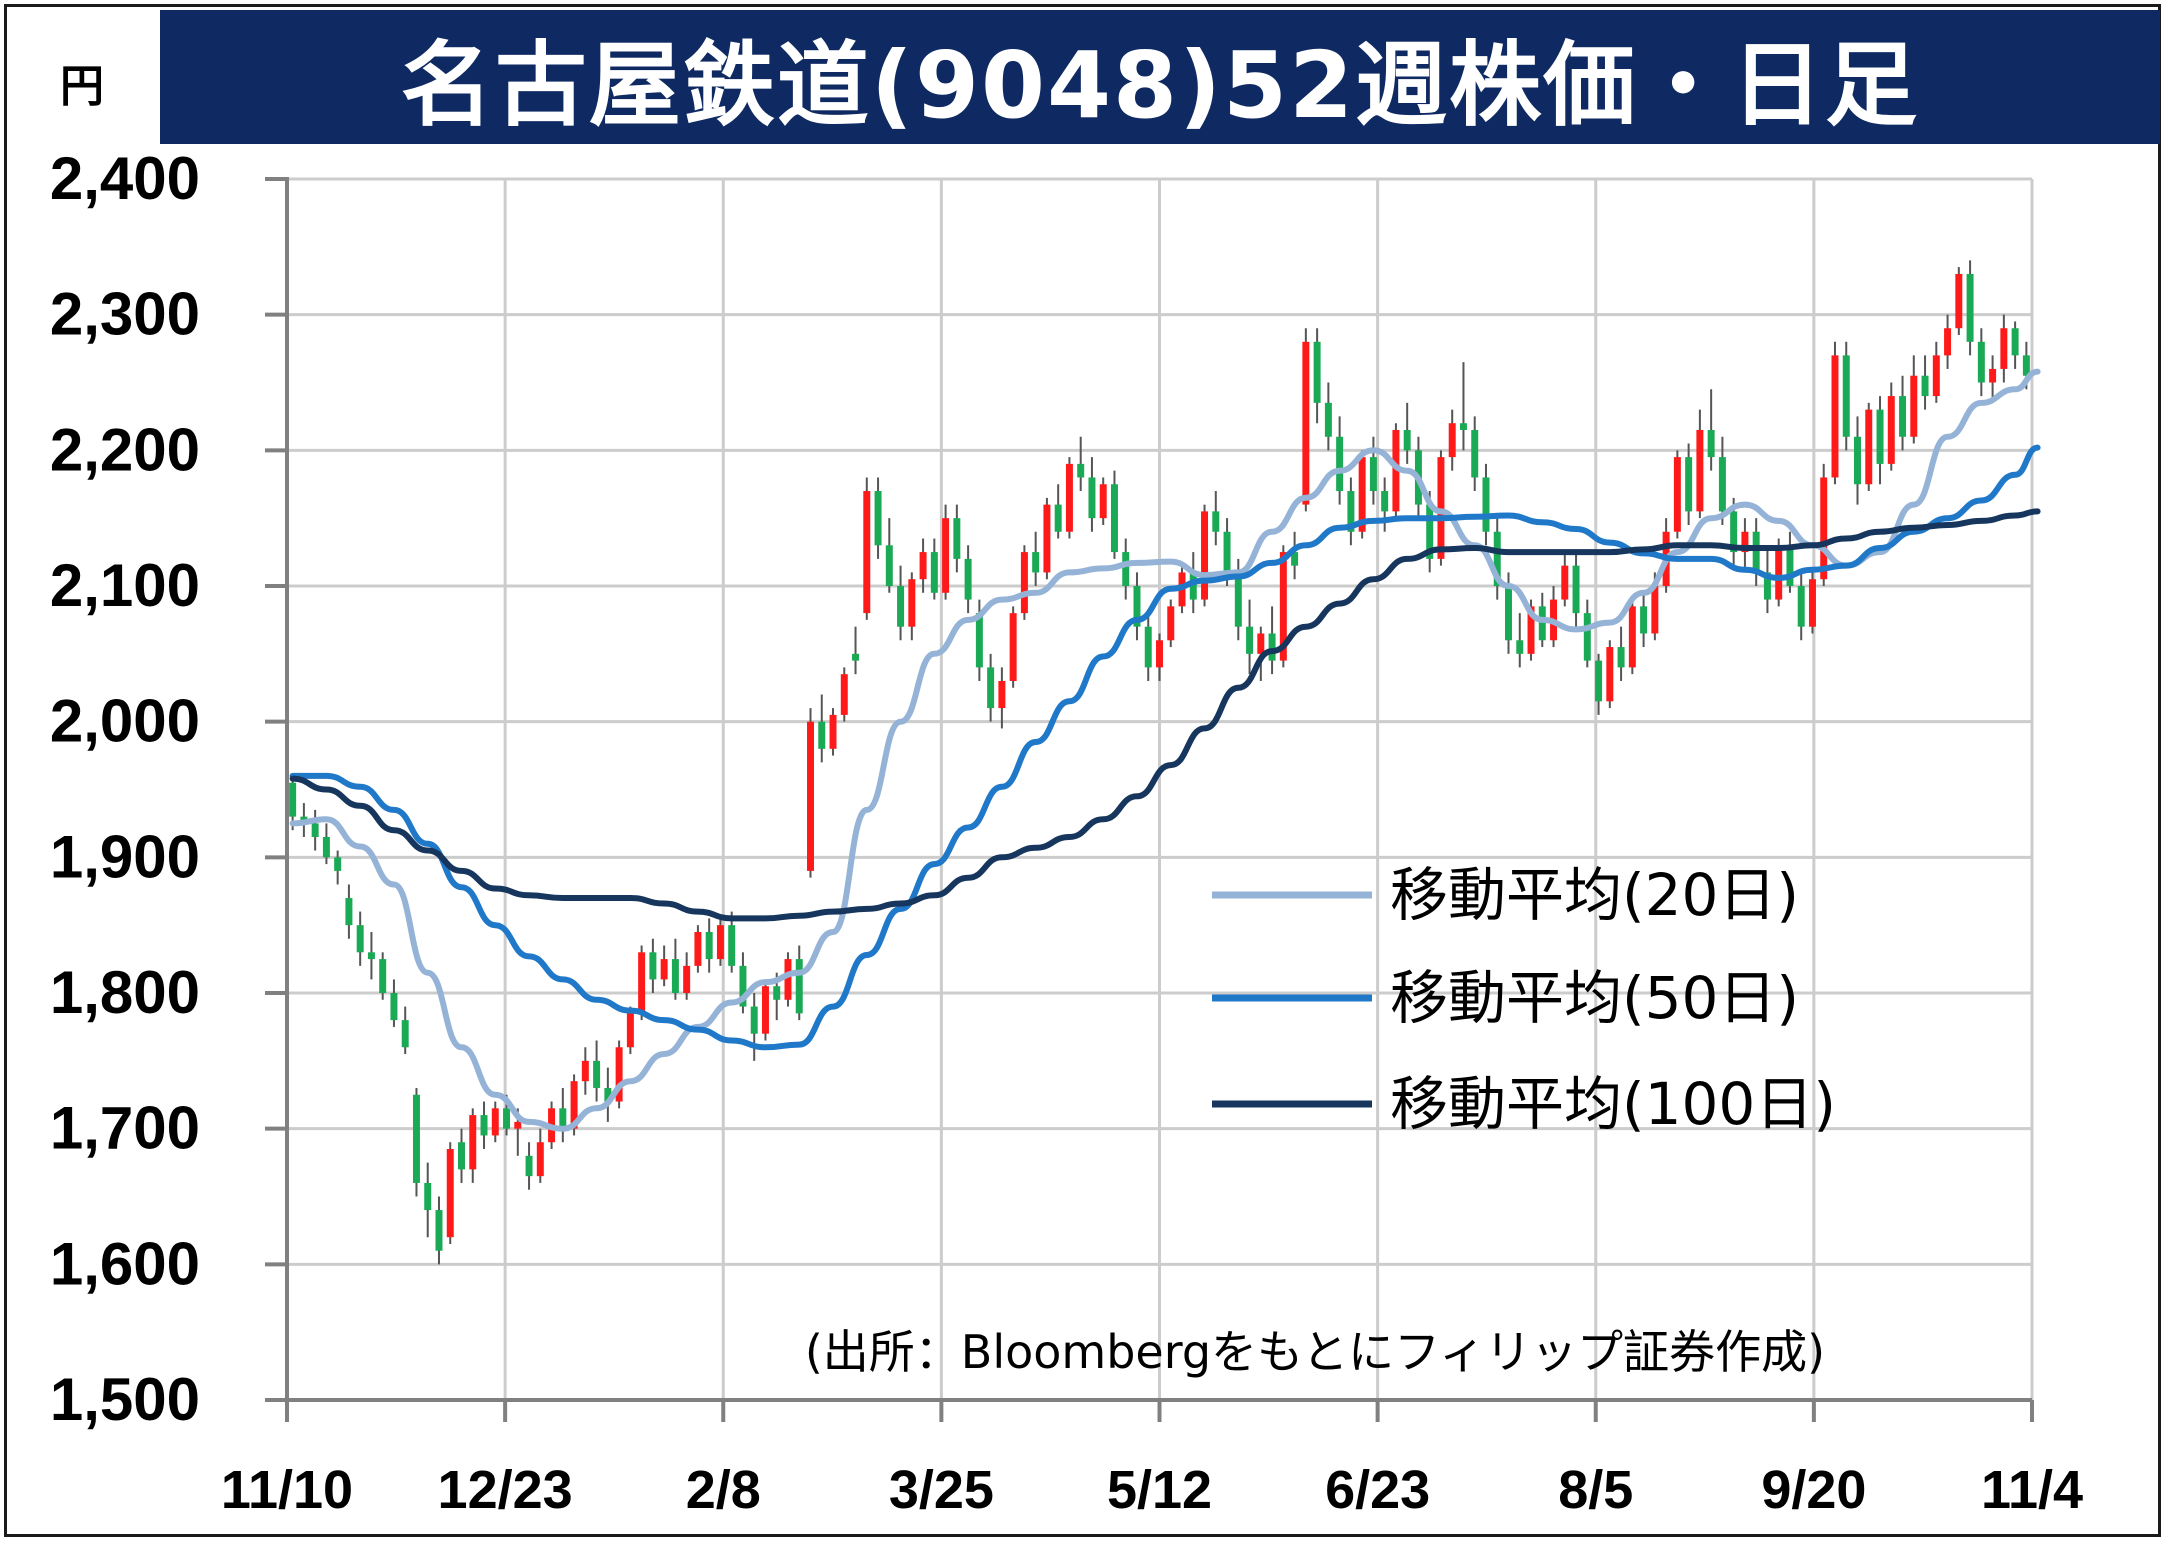 The width and height of the screenshot is (2167, 1541). I want to click on chart-title: 名古屋鉄道(9048)52週株価・日足, so click(1160, 85).